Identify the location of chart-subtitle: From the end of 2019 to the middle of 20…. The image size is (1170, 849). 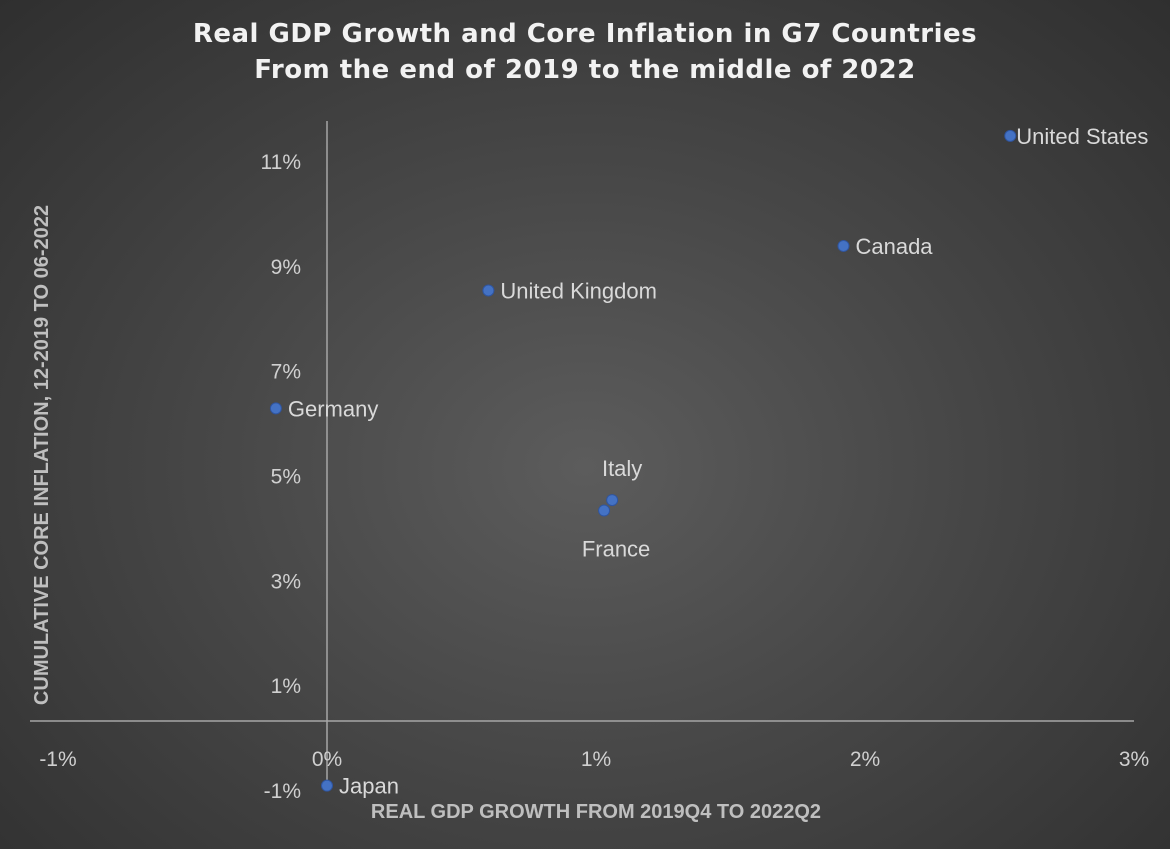
(585, 70).